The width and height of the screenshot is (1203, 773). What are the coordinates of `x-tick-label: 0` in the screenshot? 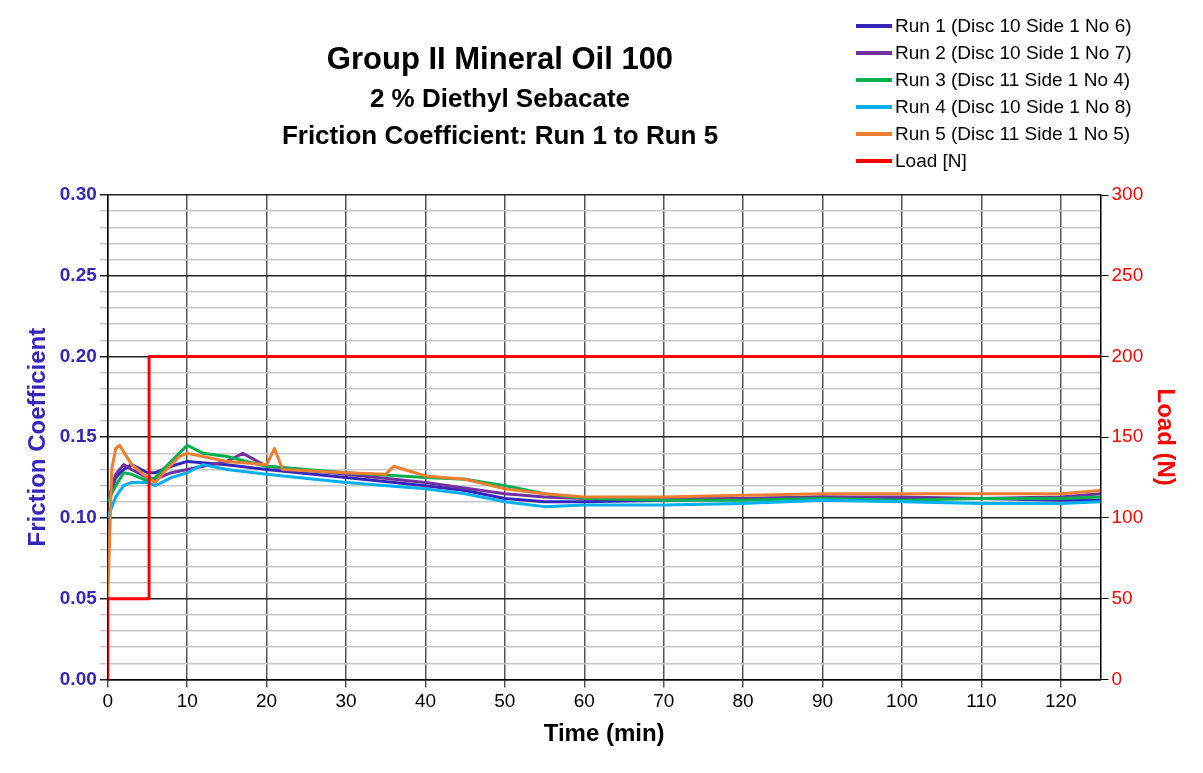 It's located at (108, 701).